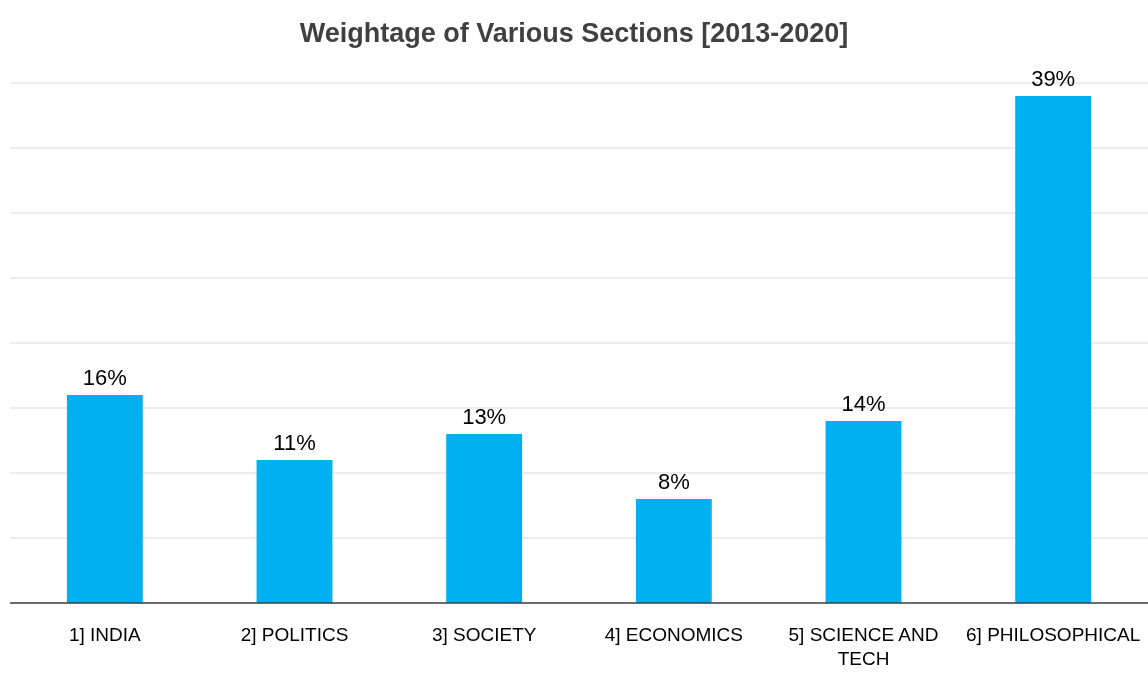  Describe the element at coordinates (294, 634) in the screenshot. I see `x-tick-label: 2] POLITICS` at that location.